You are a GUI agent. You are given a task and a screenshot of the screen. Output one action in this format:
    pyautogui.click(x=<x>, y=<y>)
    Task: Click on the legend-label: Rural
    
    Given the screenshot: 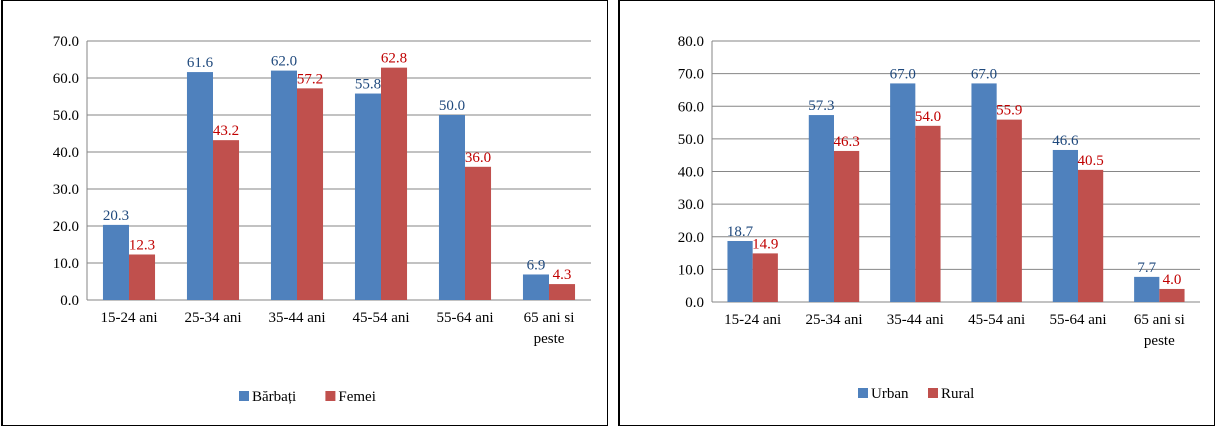 What is the action you would take?
    pyautogui.click(x=957, y=394)
    